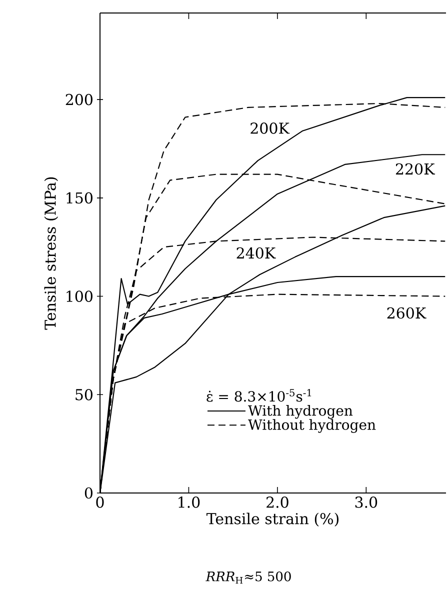  What do you see at coordinates (256, 253) in the screenshot?
I see `annotation: 240K` at bounding box center [256, 253].